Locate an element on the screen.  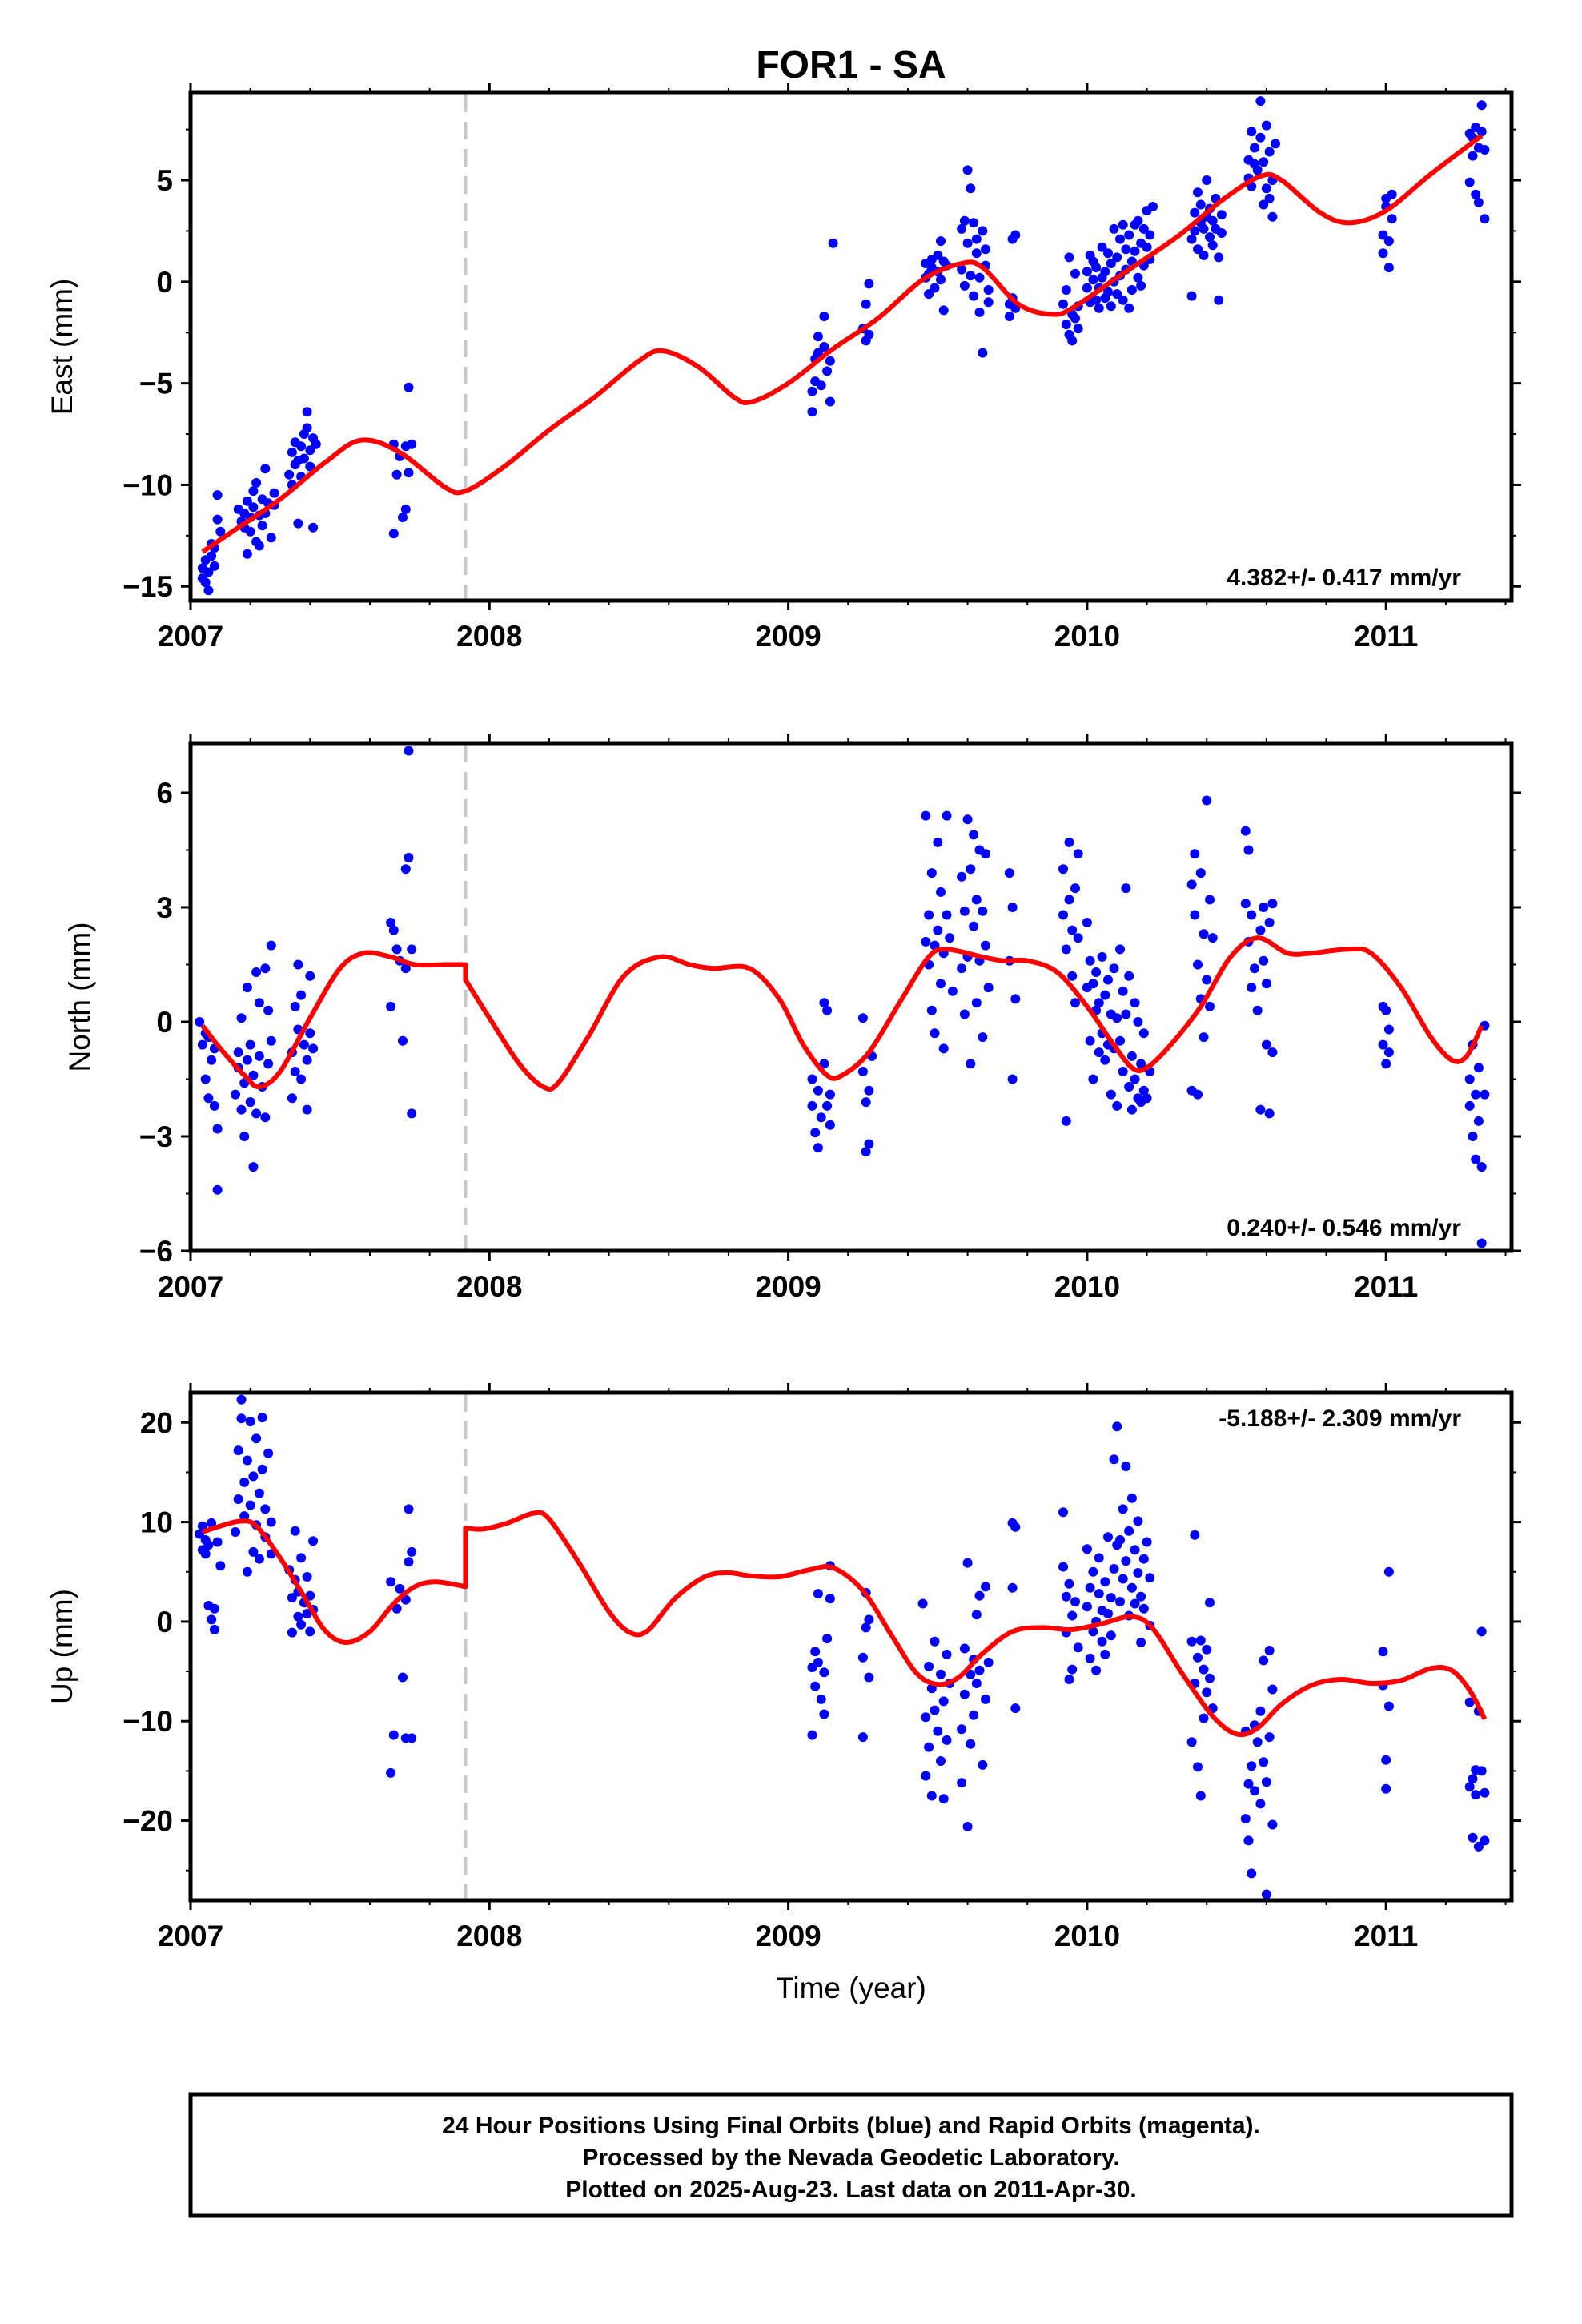
y-tick-label: 0 is located at coordinates (164, 282).